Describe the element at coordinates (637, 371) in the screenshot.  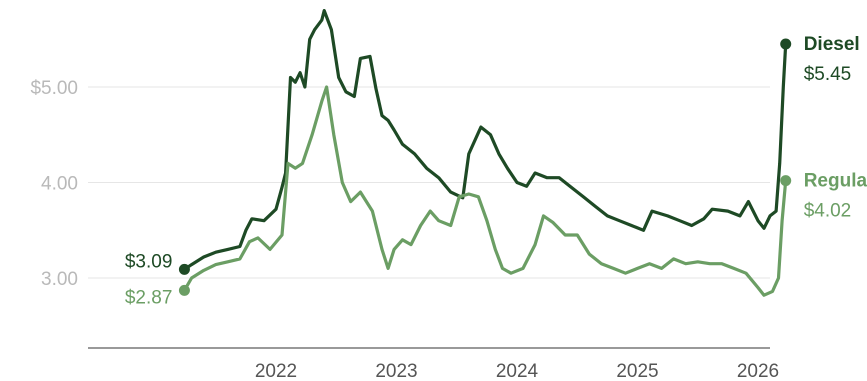
I see `x-tick-label: 2025` at that location.